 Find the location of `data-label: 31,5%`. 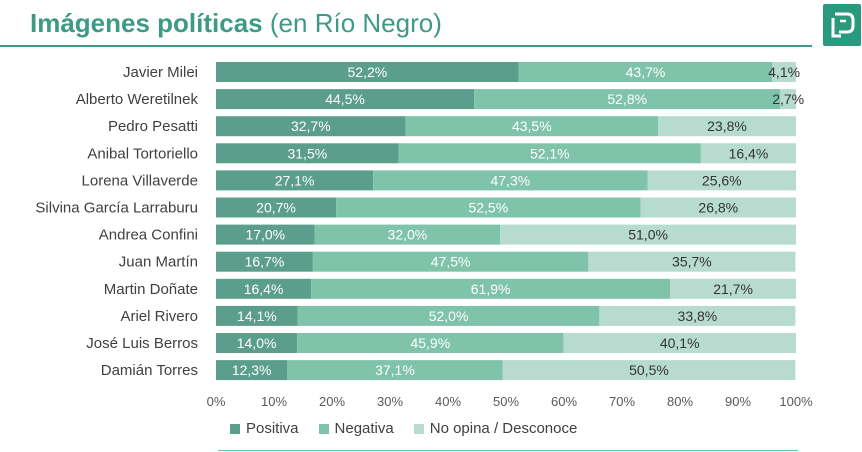

data-label: 31,5% is located at coordinates (307, 153).